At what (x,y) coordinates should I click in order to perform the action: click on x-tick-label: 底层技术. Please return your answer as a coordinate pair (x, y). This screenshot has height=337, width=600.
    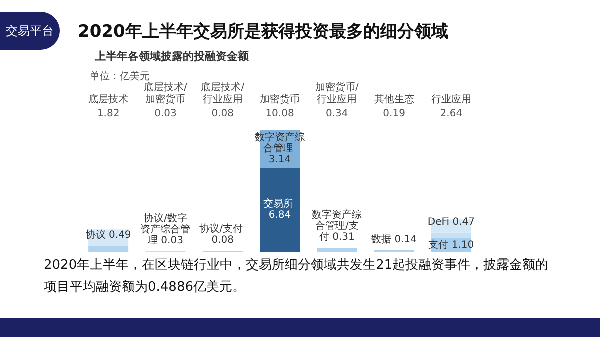
    Looking at the image, I should click on (108, 100).